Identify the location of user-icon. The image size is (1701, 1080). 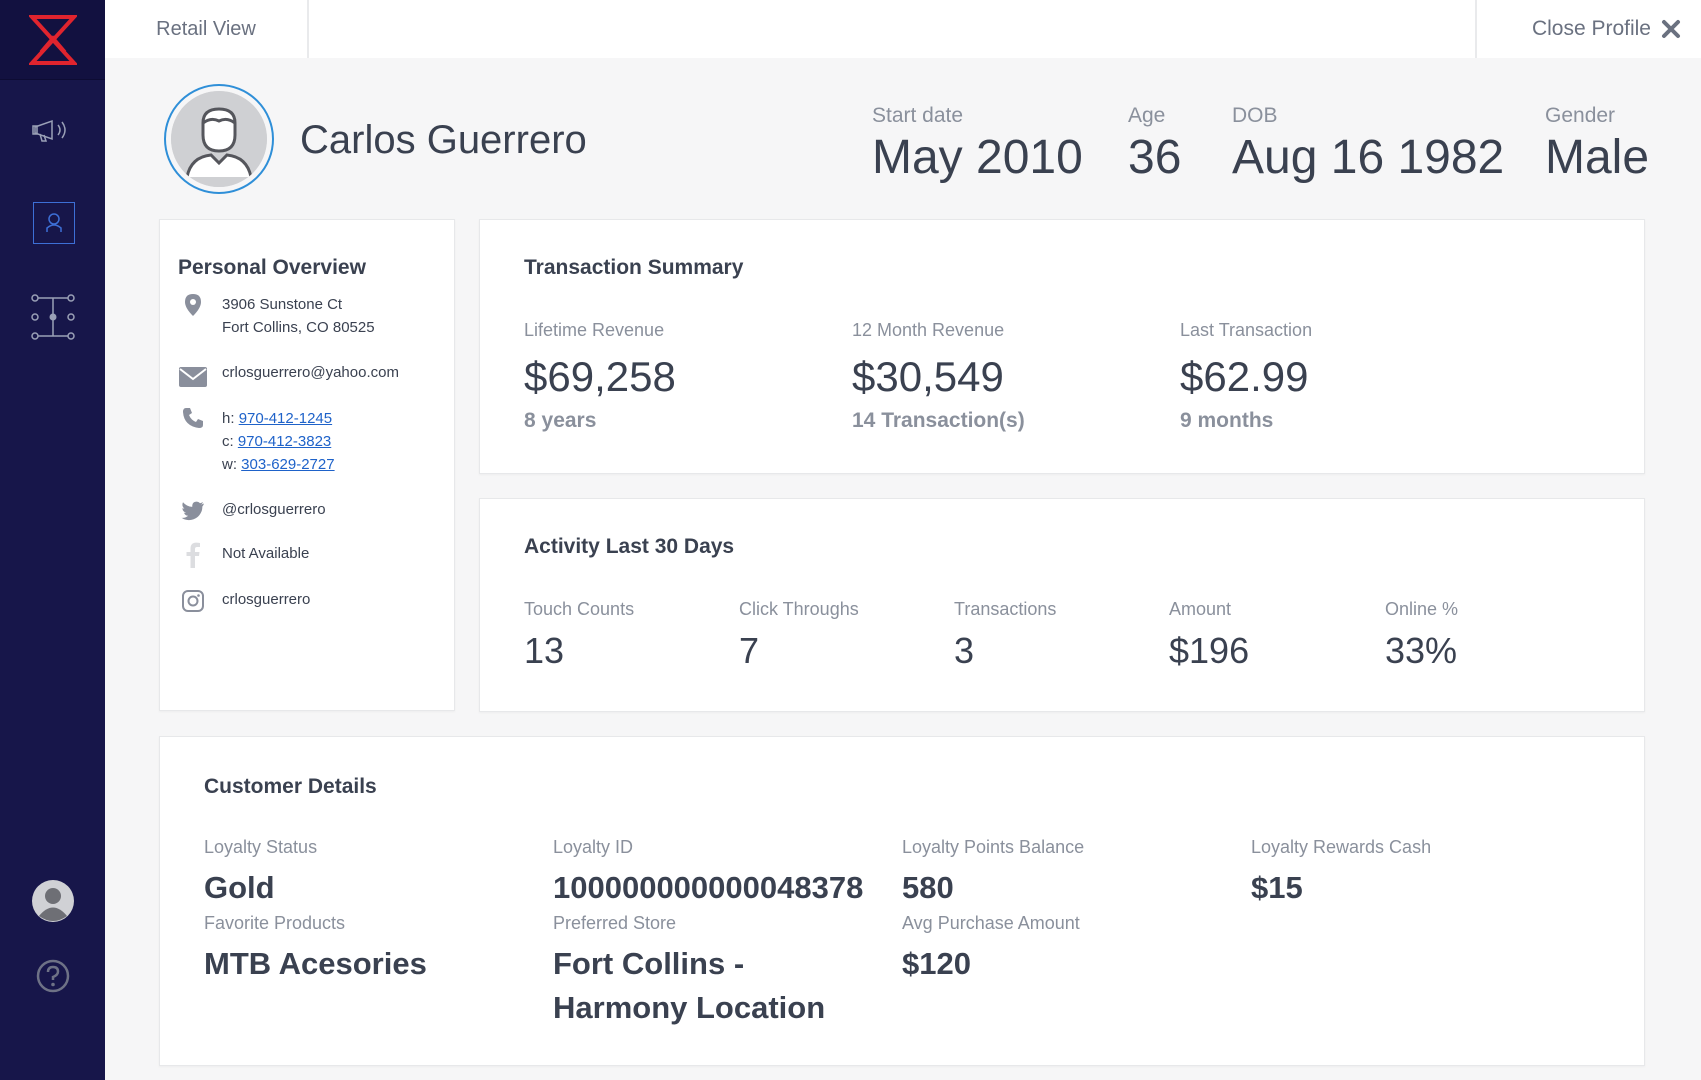
(54, 222).